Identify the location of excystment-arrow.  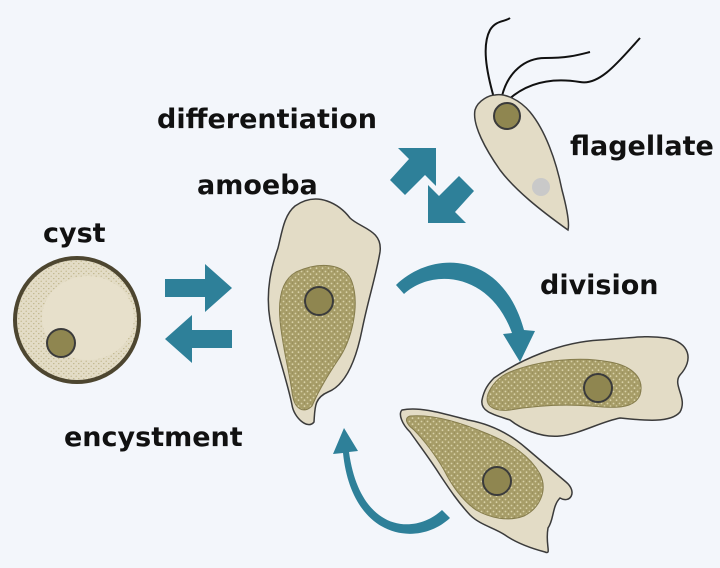
(198, 288).